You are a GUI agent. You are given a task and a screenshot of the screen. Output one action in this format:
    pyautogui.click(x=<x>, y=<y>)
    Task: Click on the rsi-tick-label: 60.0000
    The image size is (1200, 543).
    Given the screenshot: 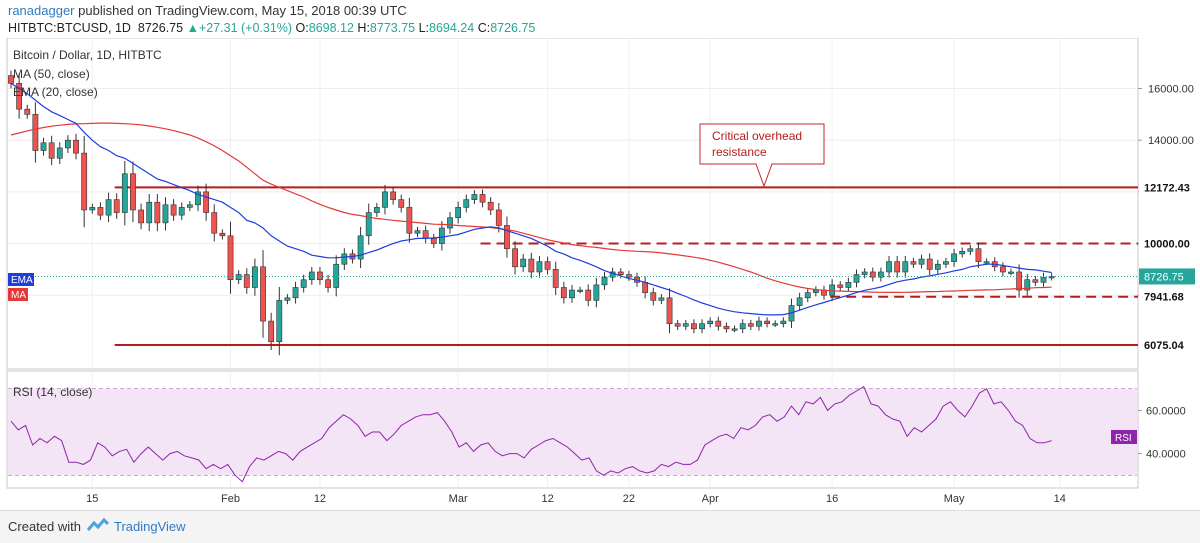 What is the action you would take?
    pyautogui.click(x=1166, y=411)
    